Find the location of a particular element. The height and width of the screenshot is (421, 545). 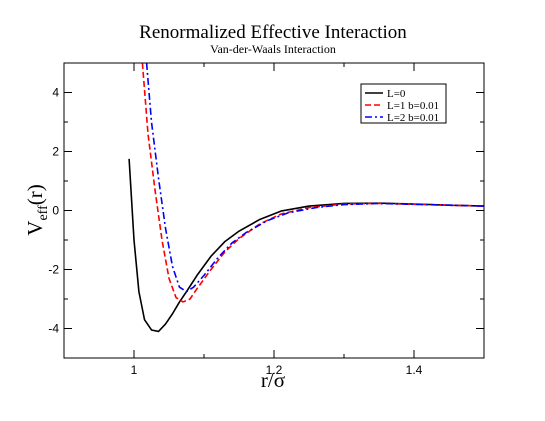

y-tick-label: 2 is located at coordinates (55, 152).